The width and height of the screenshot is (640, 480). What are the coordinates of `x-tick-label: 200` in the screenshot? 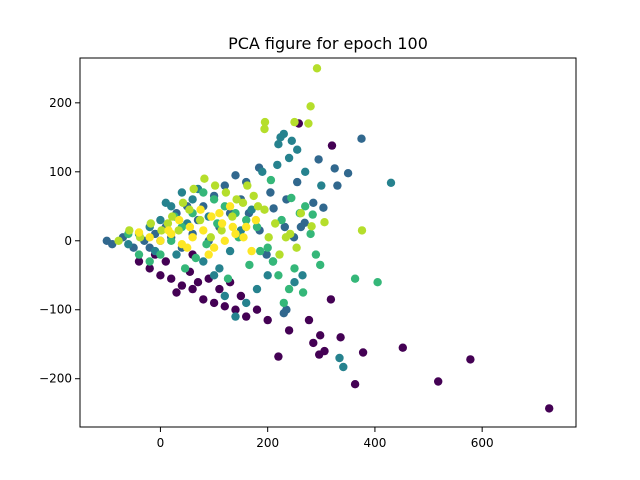 It's located at (267, 443).